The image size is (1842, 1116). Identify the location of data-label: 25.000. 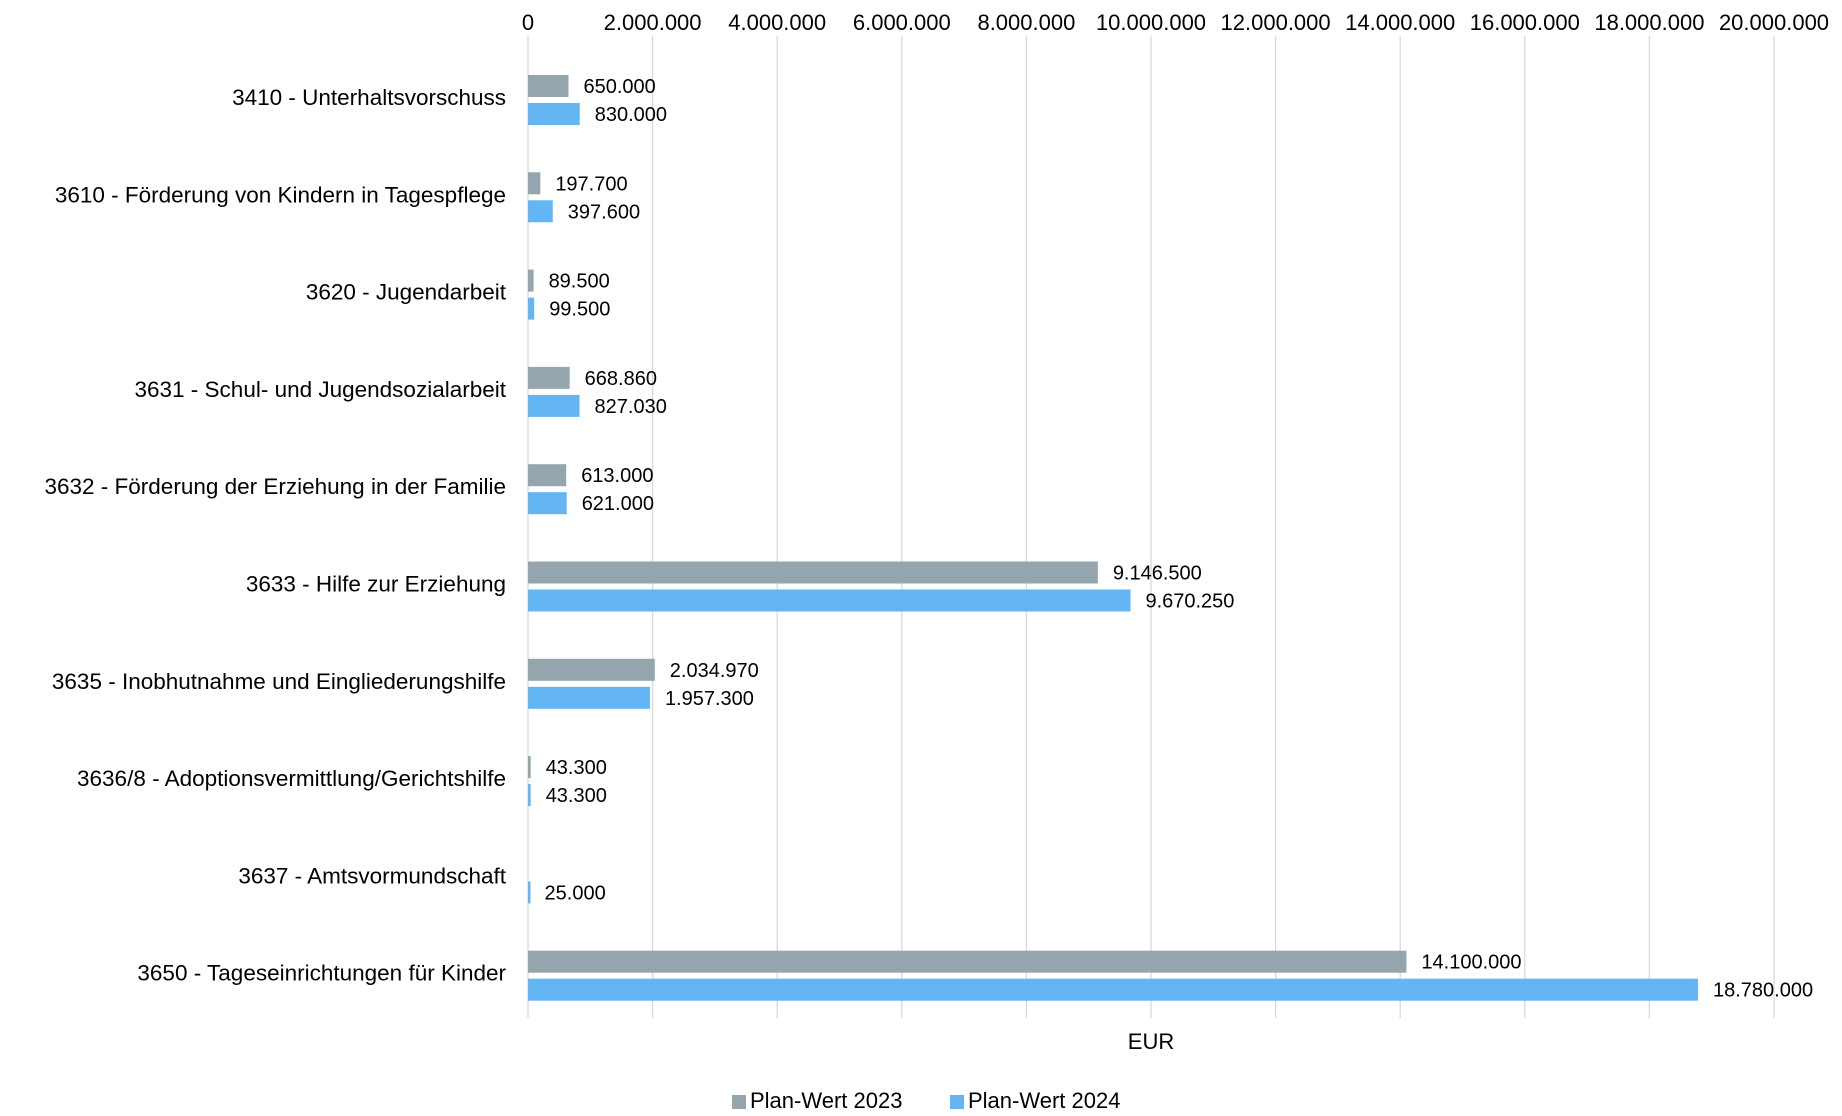
(575, 893).